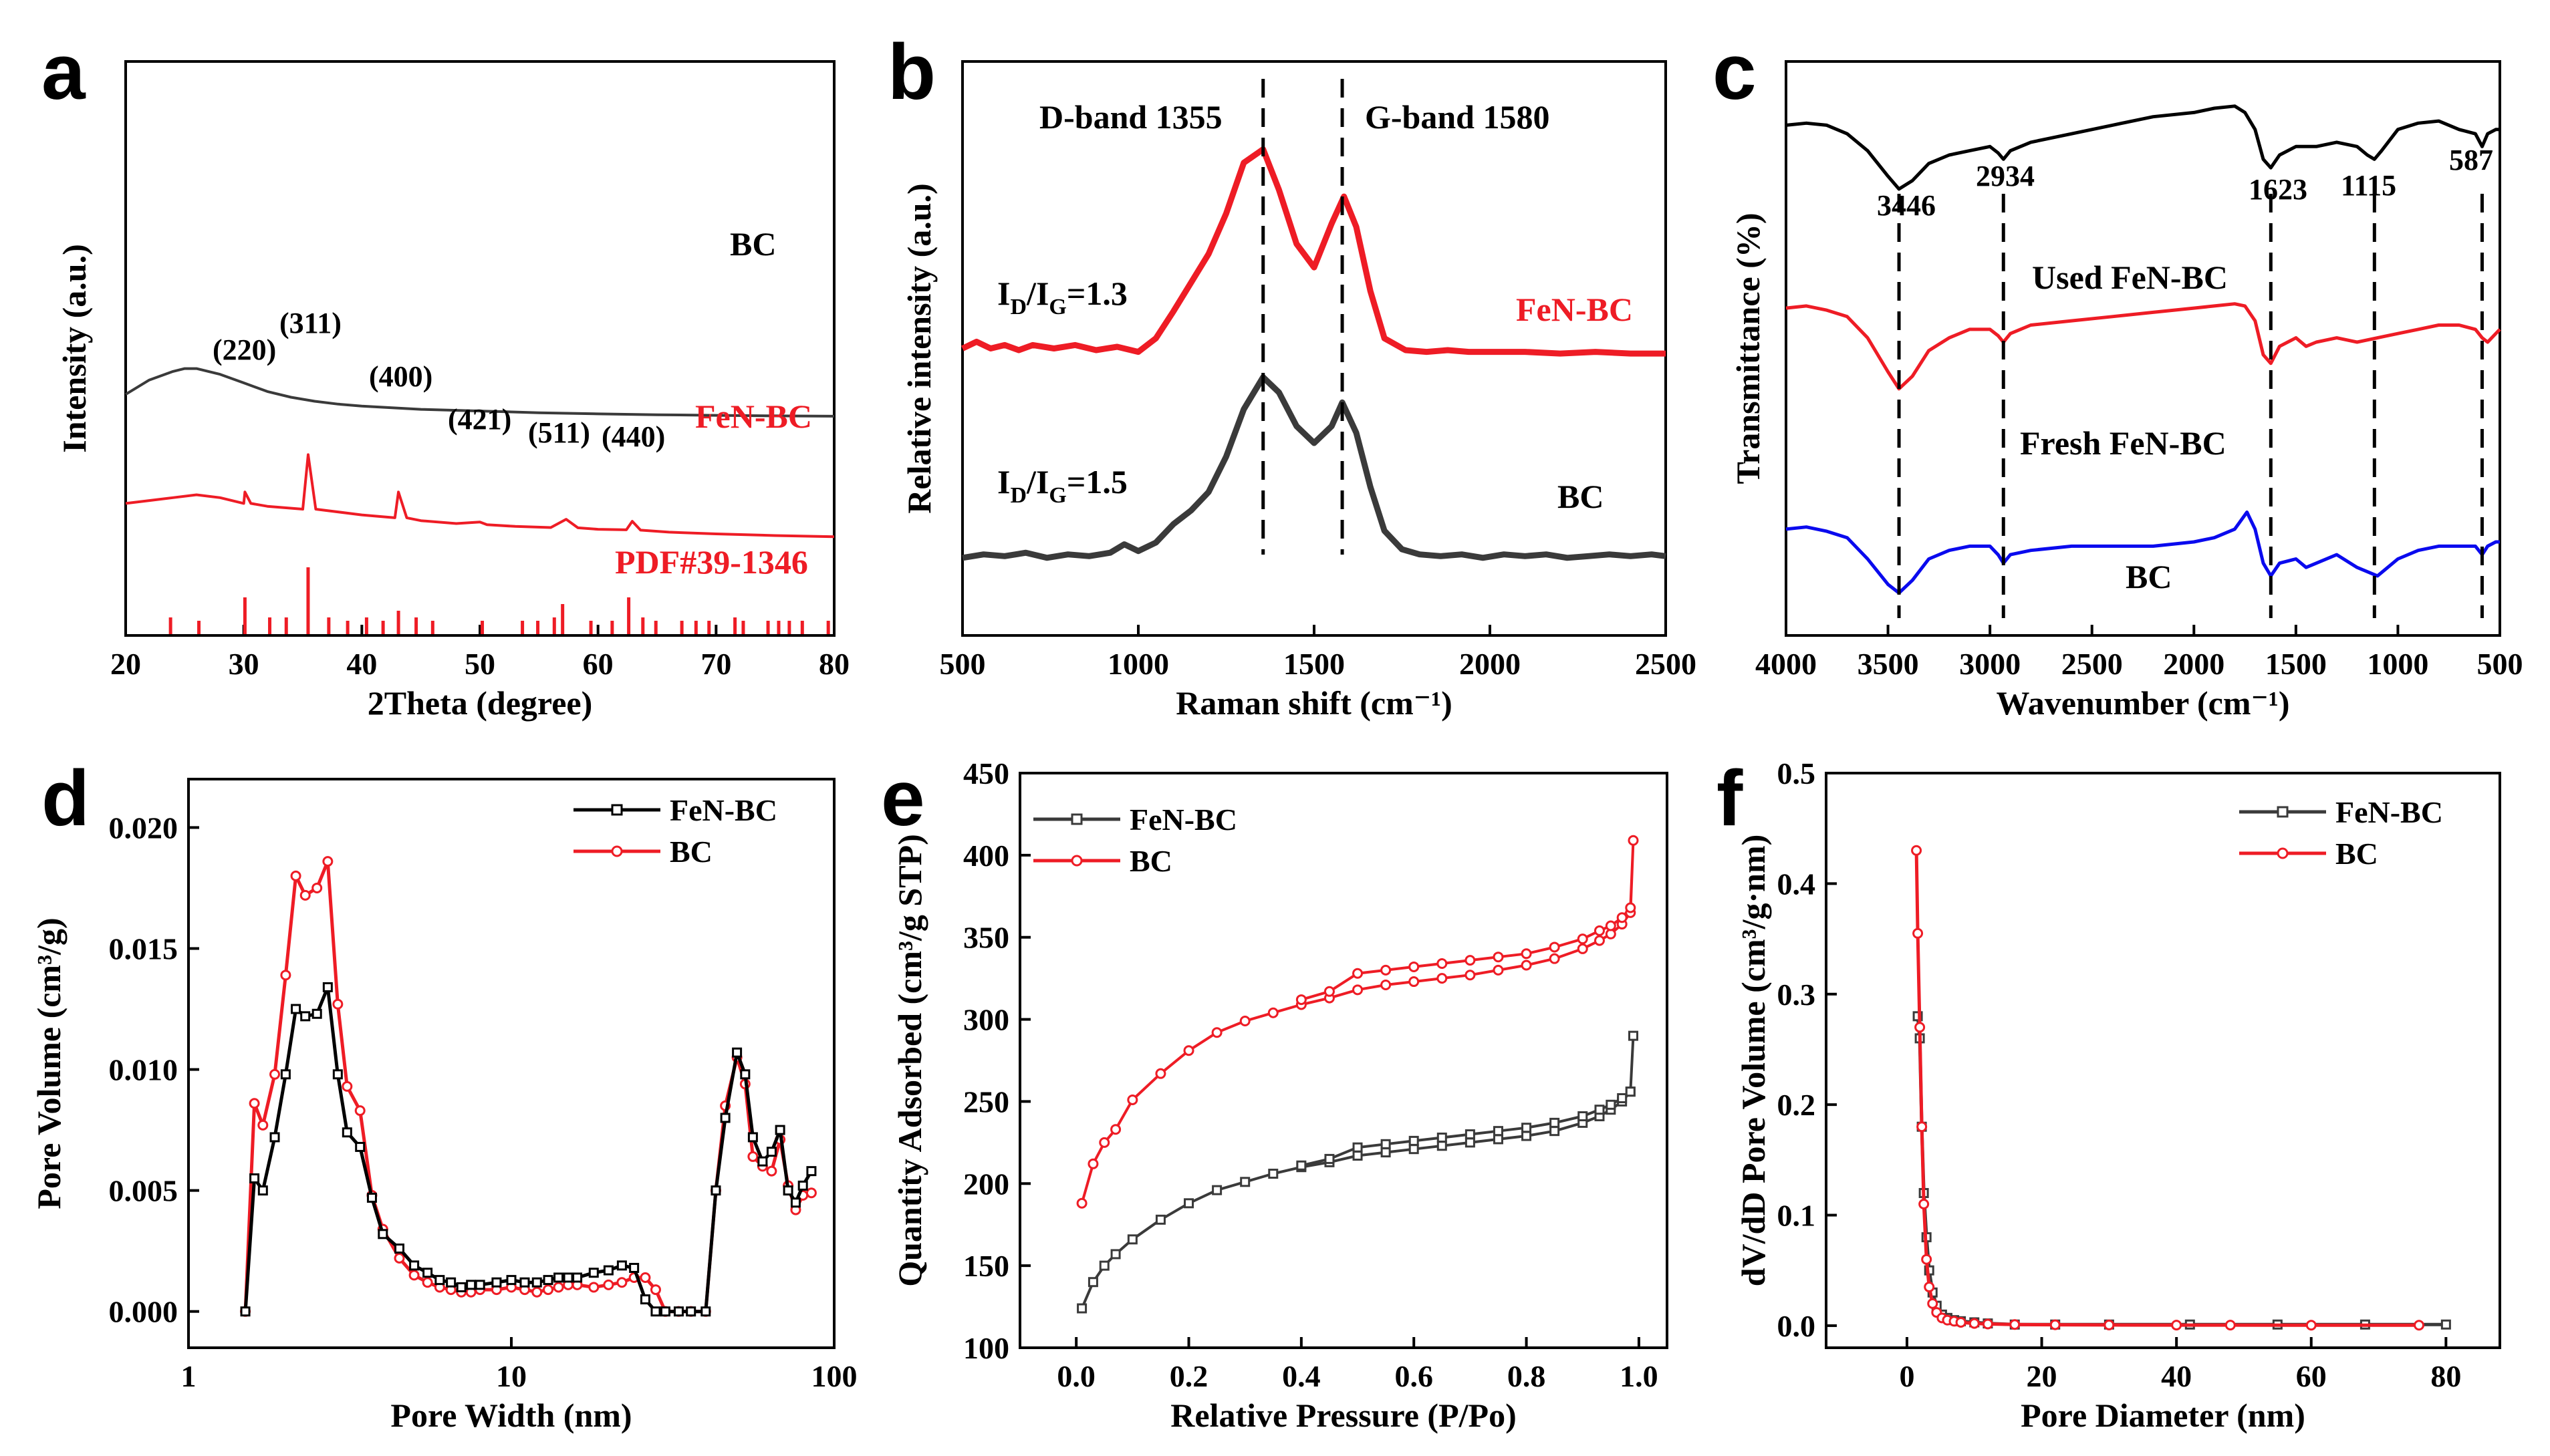 This screenshot has height=1456, width=2550. I want to click on ratio-label-bc: ID/IG=1.5, so click(1062, 486).